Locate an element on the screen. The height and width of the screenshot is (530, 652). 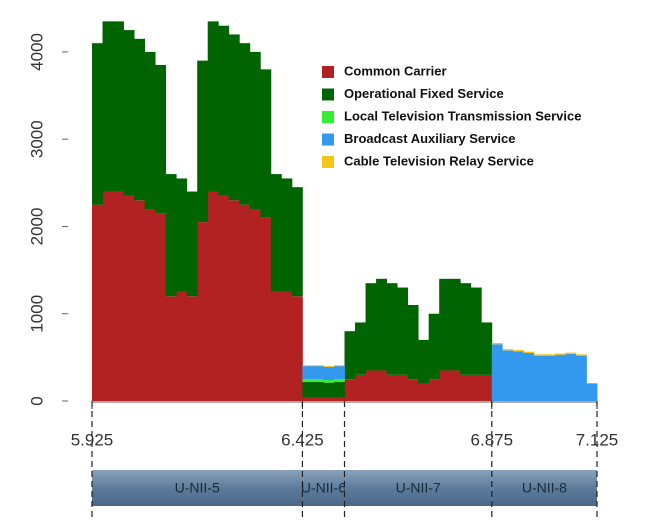
y-tick-label: 1000 is located at coordinates (36, 314).